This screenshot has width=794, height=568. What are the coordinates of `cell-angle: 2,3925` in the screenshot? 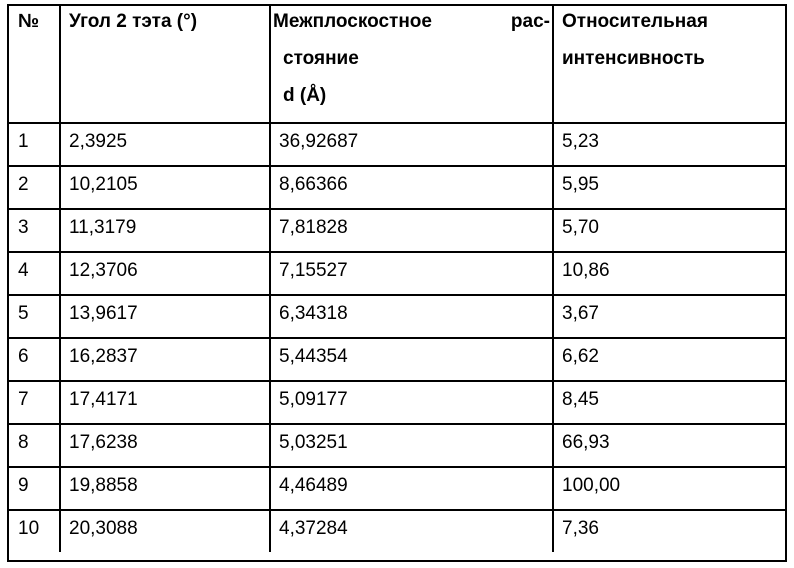 It's located at (165, 144).